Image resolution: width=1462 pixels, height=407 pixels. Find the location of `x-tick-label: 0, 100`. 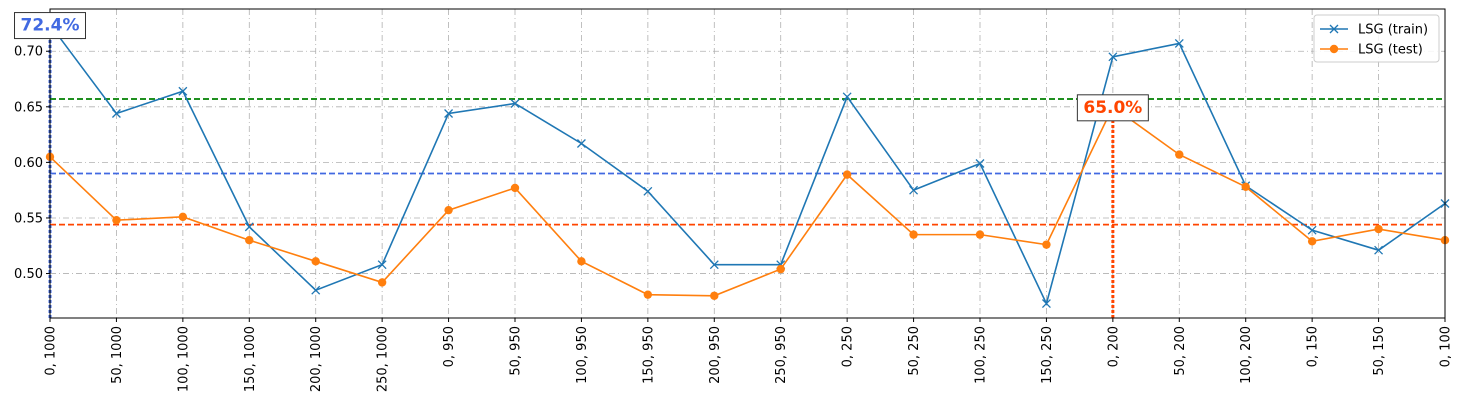

x-tick-label: 0, 100 is located at coordinates (1446, 346).